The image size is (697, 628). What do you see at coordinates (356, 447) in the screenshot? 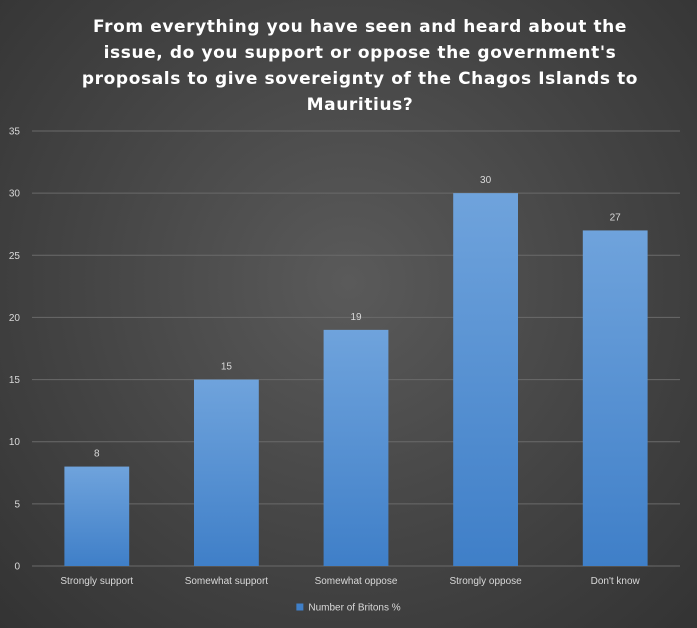
I see `bar-somewhat-oppose` at bounding box center [356, 447].